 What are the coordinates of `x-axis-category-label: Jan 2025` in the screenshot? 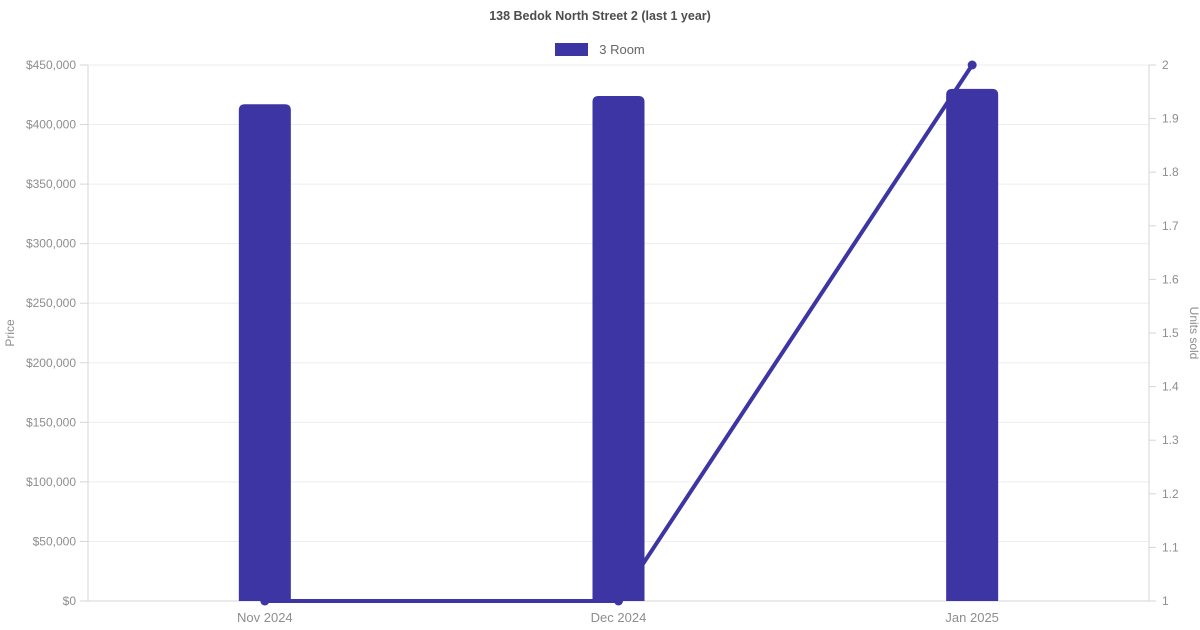 It's located at (972, 617).